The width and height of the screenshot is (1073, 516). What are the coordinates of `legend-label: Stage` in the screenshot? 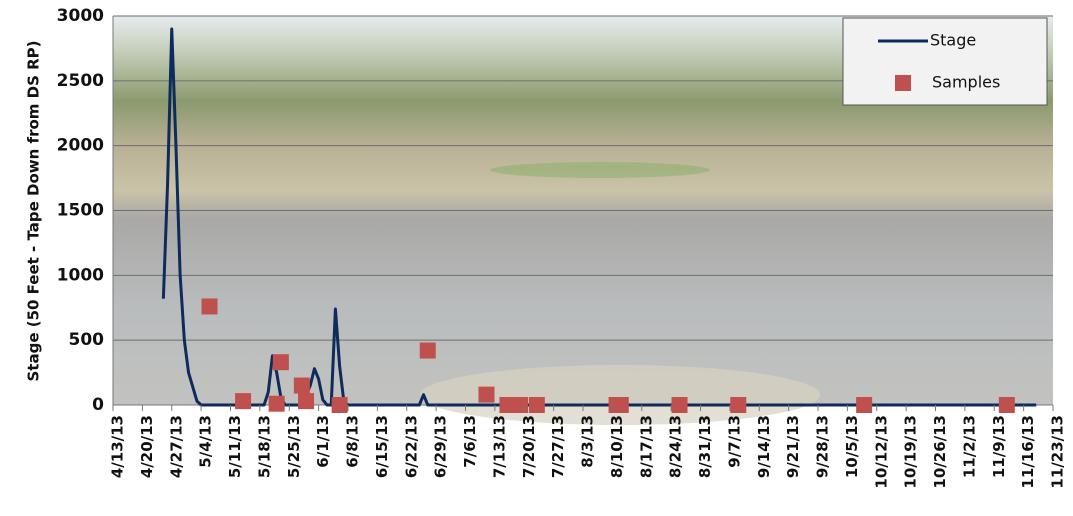 It's located at (953, 40).